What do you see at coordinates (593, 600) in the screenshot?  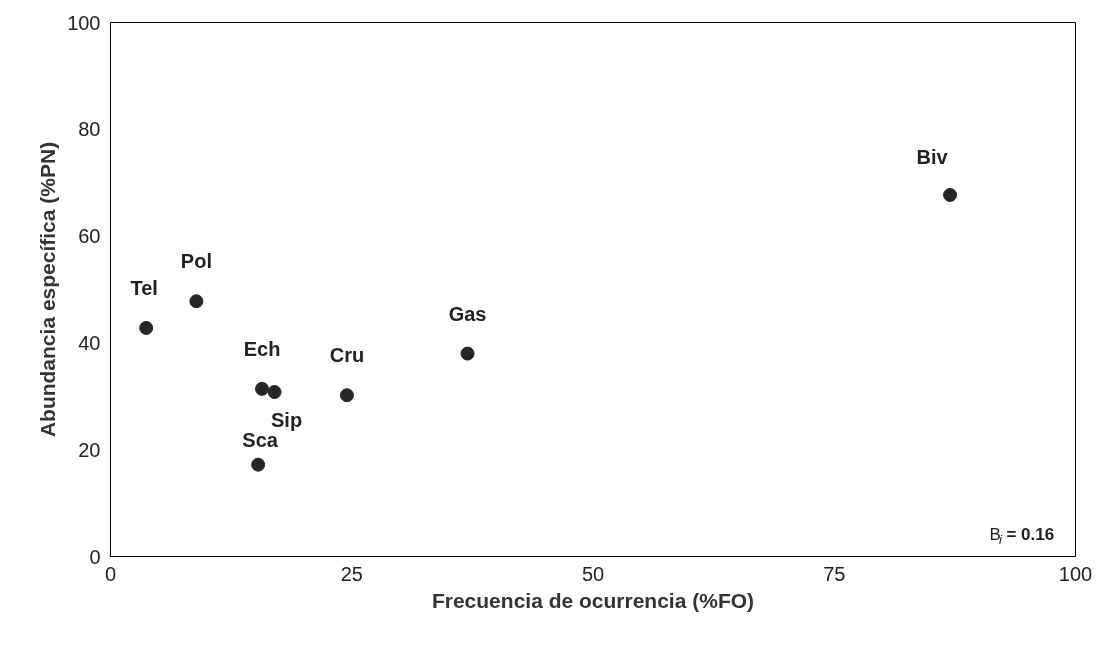 I see `x-axis-title: Frecuencia de ocurrencia (%FO)` at bounding box center [593, 600].